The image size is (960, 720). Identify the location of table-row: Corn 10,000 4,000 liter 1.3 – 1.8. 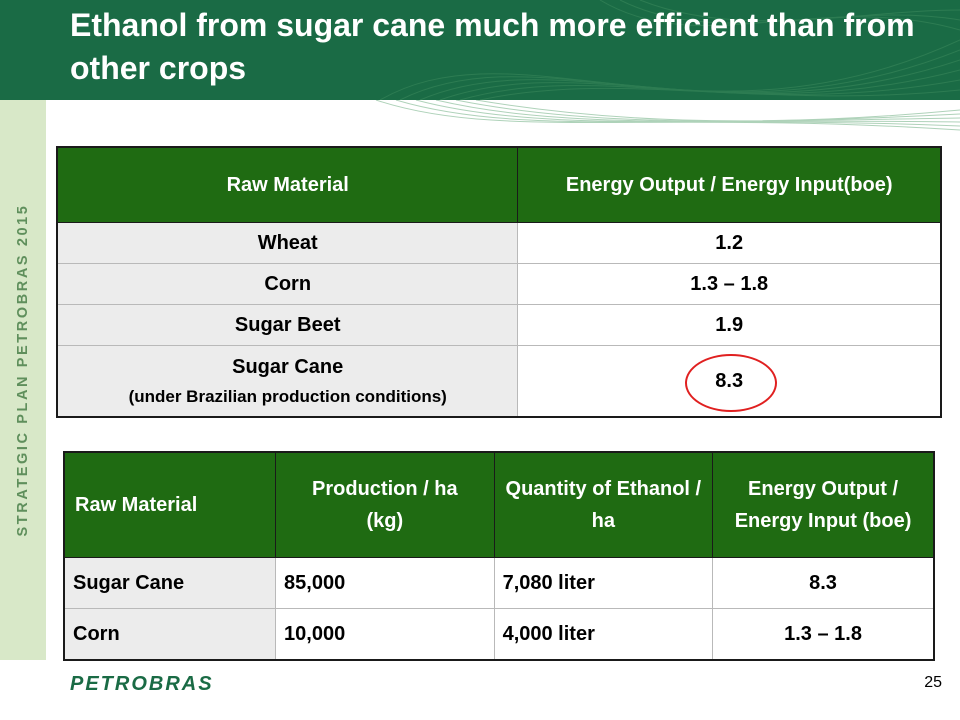
(499, 634).